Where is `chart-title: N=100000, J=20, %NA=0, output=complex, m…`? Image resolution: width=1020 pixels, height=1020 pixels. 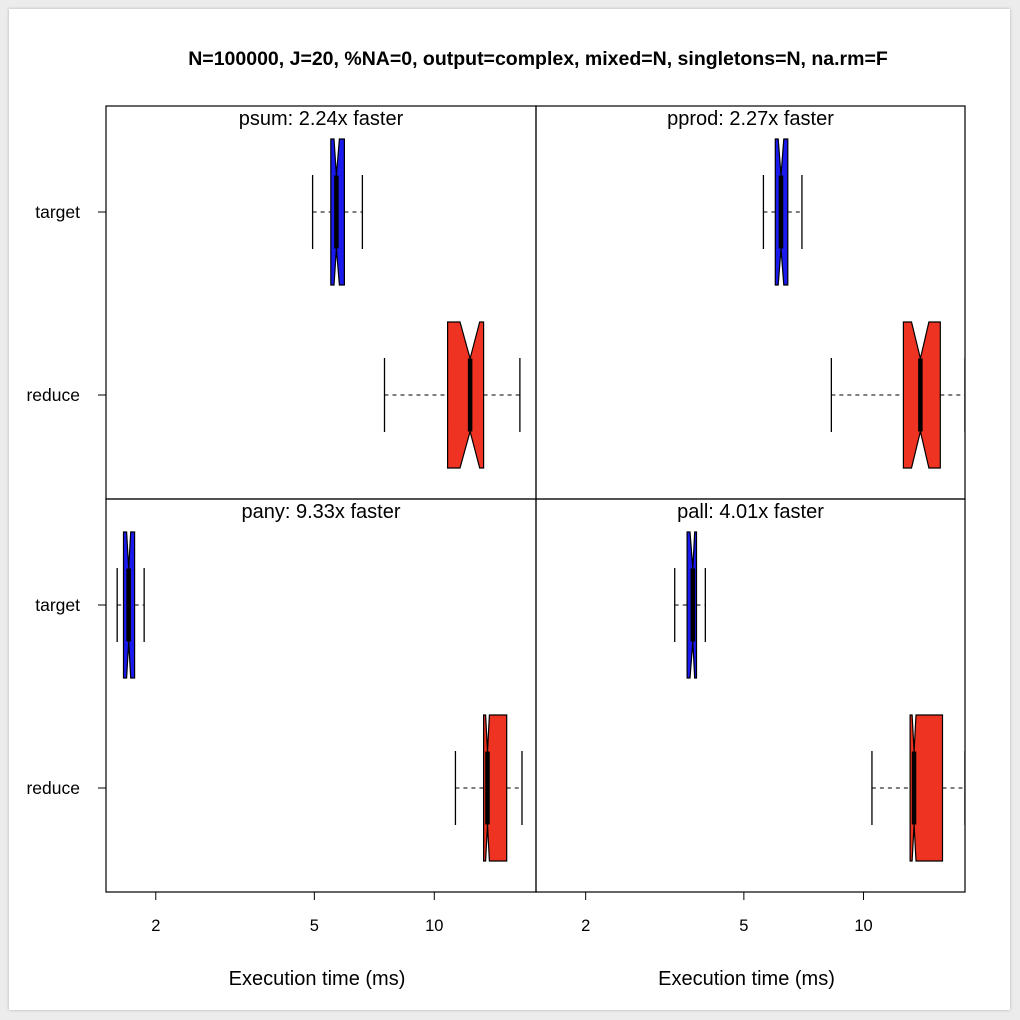
chart-title: N=100000, J=20, %NA=0, output=complex, m… is located at coordinates (538, 59).